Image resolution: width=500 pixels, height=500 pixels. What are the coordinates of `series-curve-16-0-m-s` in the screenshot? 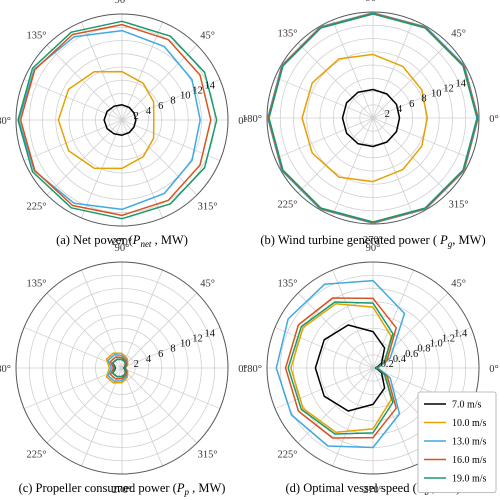 It's located at (118, 368).